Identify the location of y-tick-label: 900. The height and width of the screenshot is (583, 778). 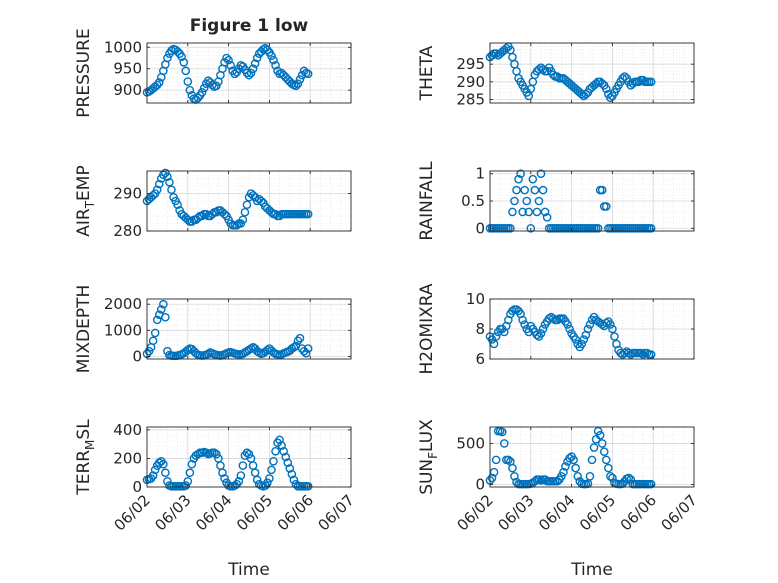
(127, 90).